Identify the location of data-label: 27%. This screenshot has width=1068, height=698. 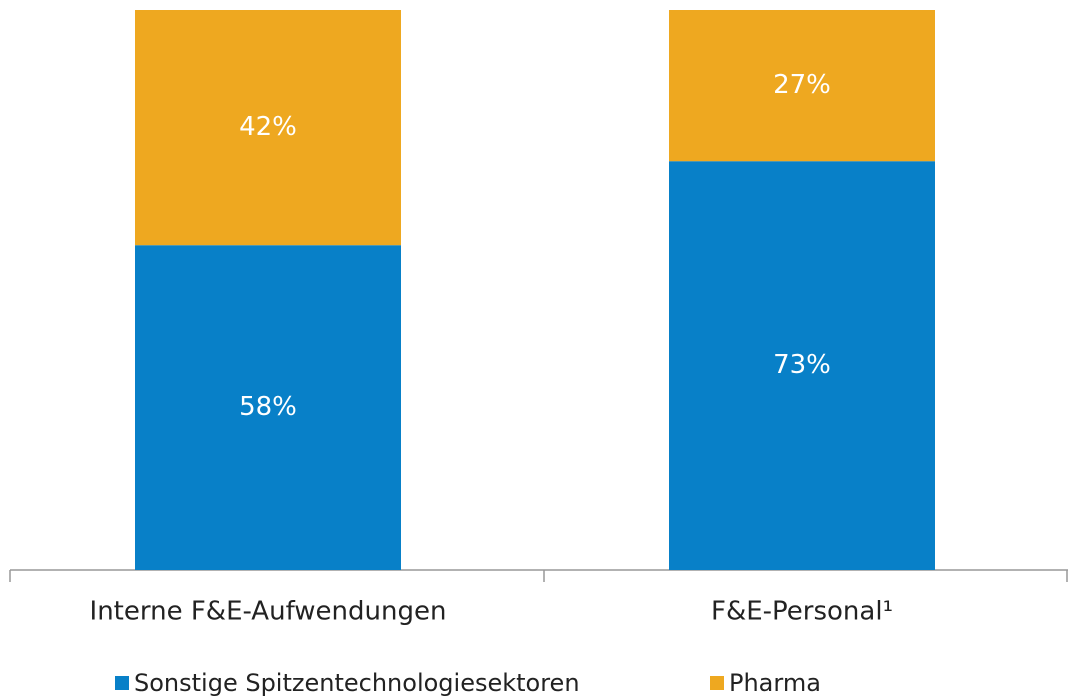
(802, 85).